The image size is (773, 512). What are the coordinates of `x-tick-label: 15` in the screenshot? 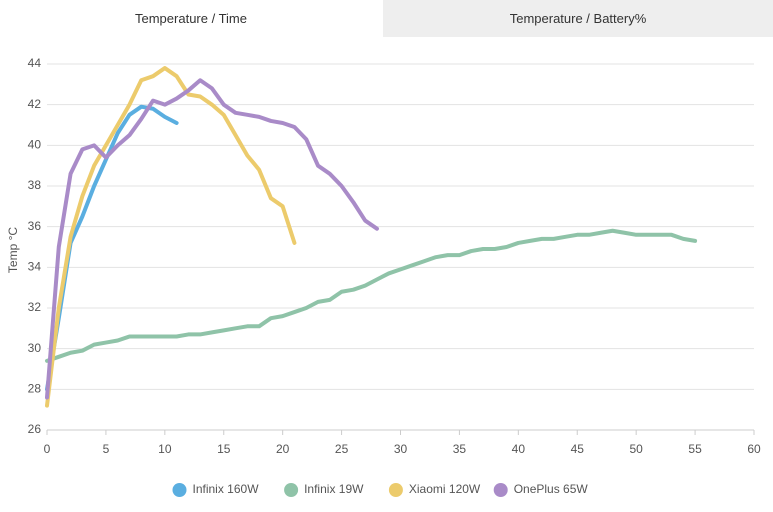 It's located at (224, 449).